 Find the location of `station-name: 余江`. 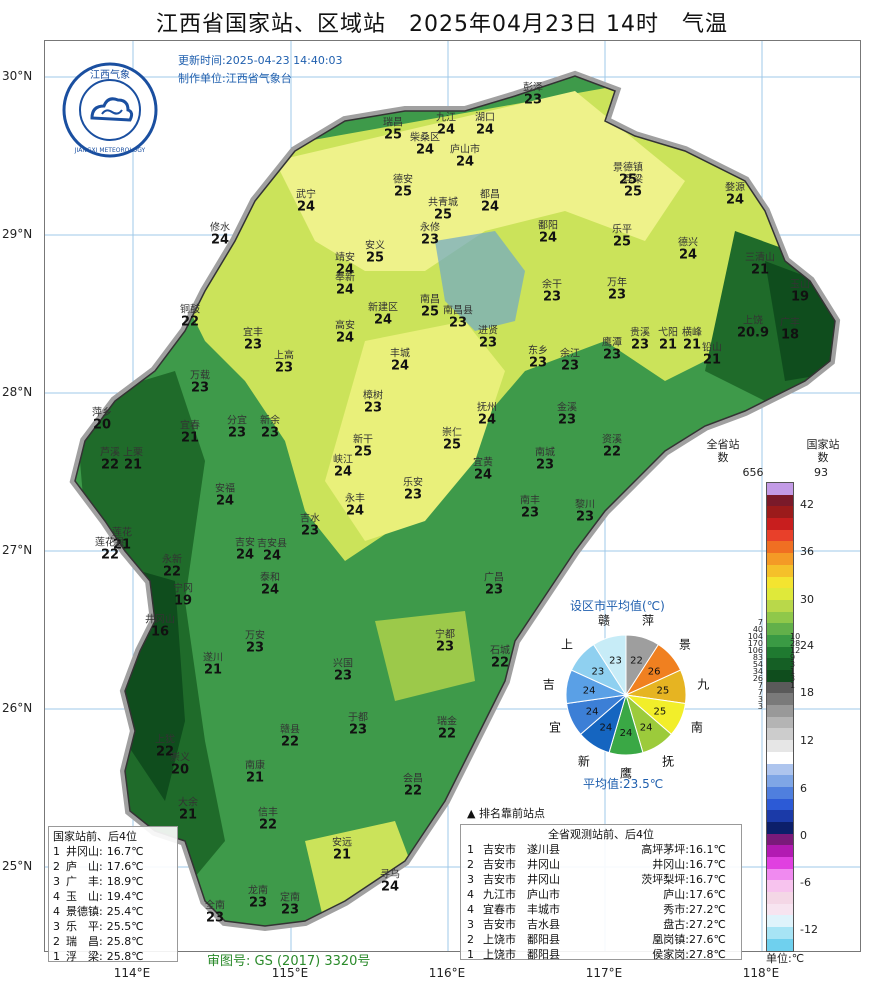

station-name: 余江 is located at coordinates (570, 354).